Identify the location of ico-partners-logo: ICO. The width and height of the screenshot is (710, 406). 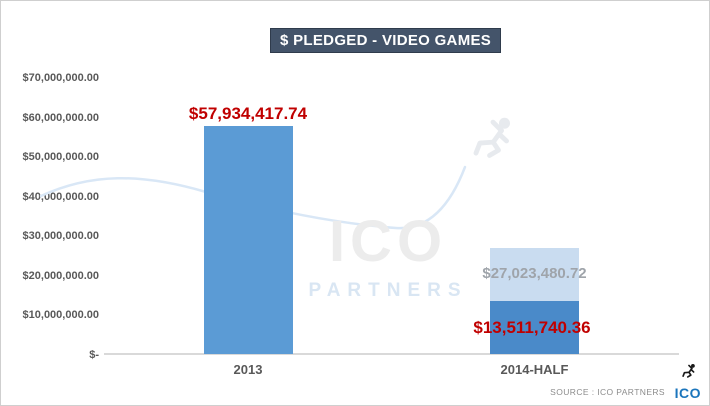
(685, 381).